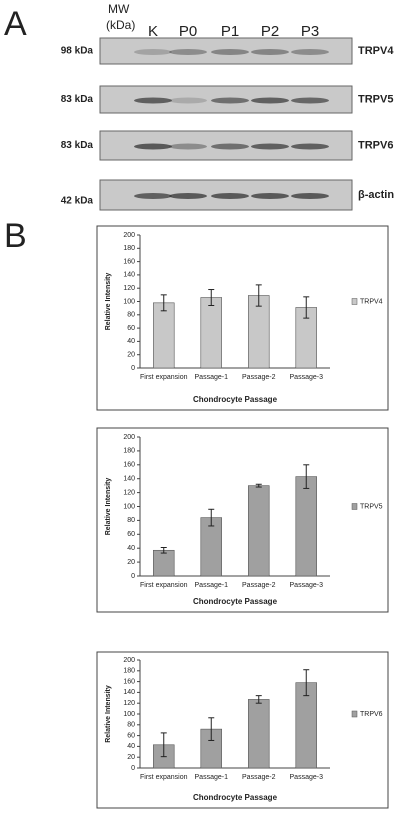 This screenshot has width=400, height=815. What do you see at coordinates (376, 51) in the screenshot?
I see `protein-label: TRPV4` at bounding box center [376, 51].